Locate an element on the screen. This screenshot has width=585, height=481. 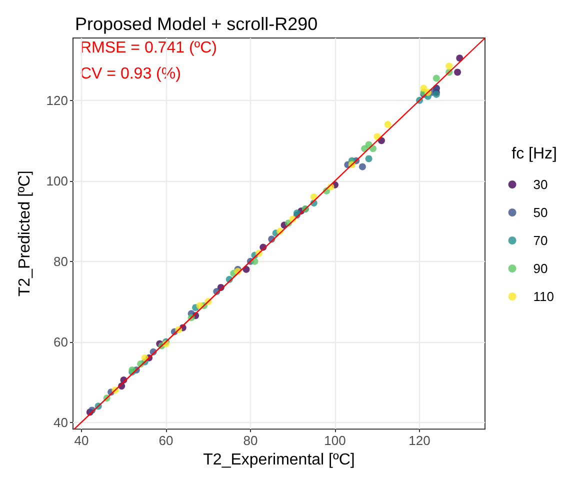
y-tick-label: 100 is located at coordinates (57, 180).